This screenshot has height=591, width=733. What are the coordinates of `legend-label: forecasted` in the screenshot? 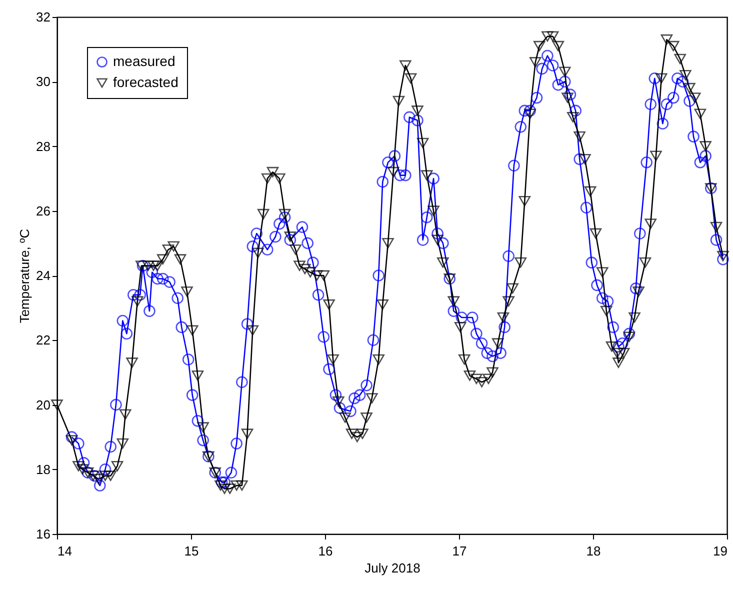 It's located at (145, 82).